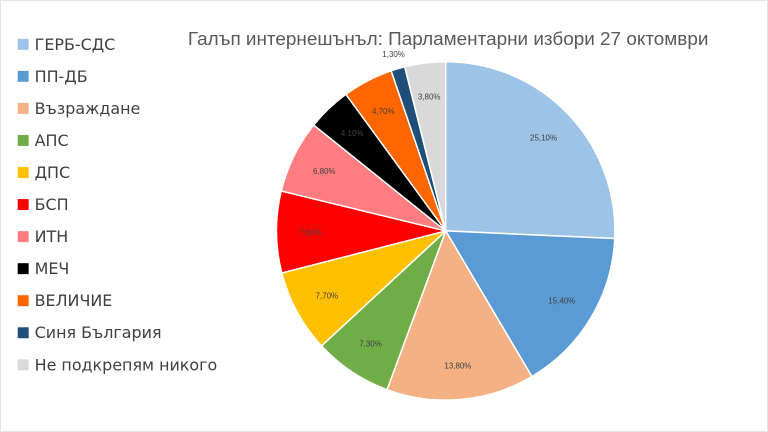 The image size is (768, 432). I want to click on legend-swatch-дпс, so click(23, 172).